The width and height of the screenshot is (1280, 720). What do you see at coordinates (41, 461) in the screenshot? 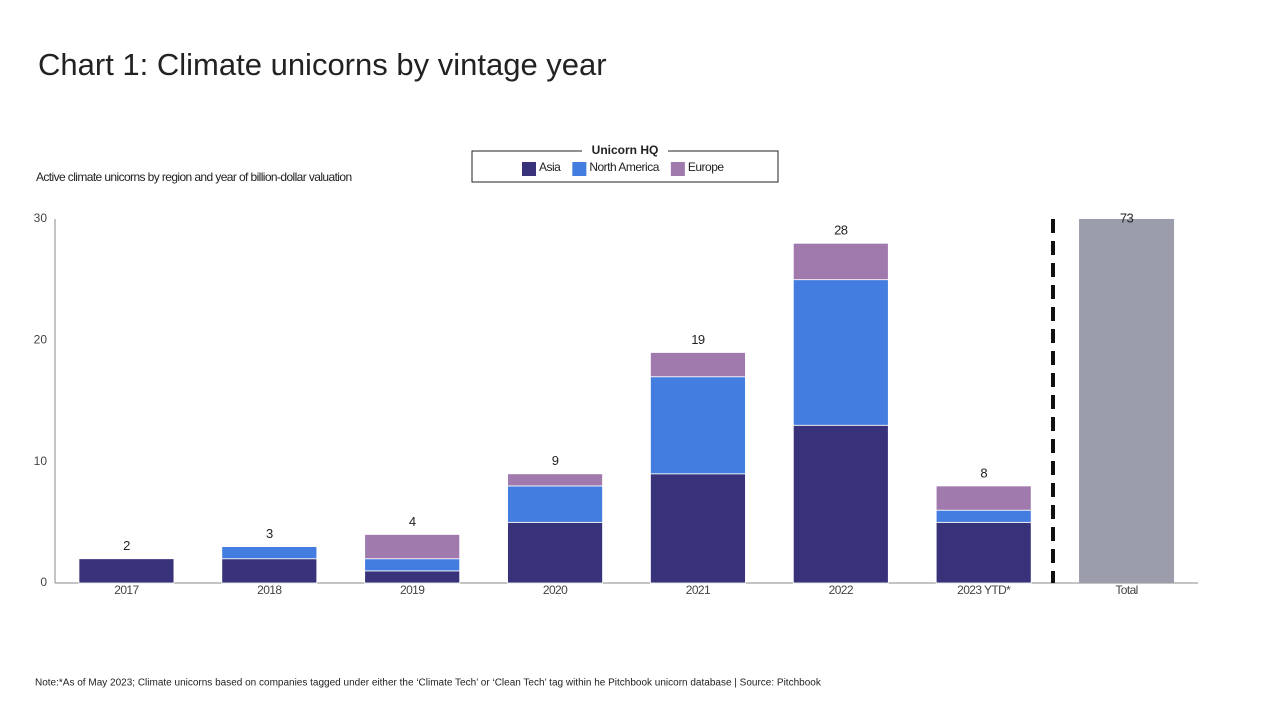
I see `y-tick-label: 10` at bounding box center [41, 461].